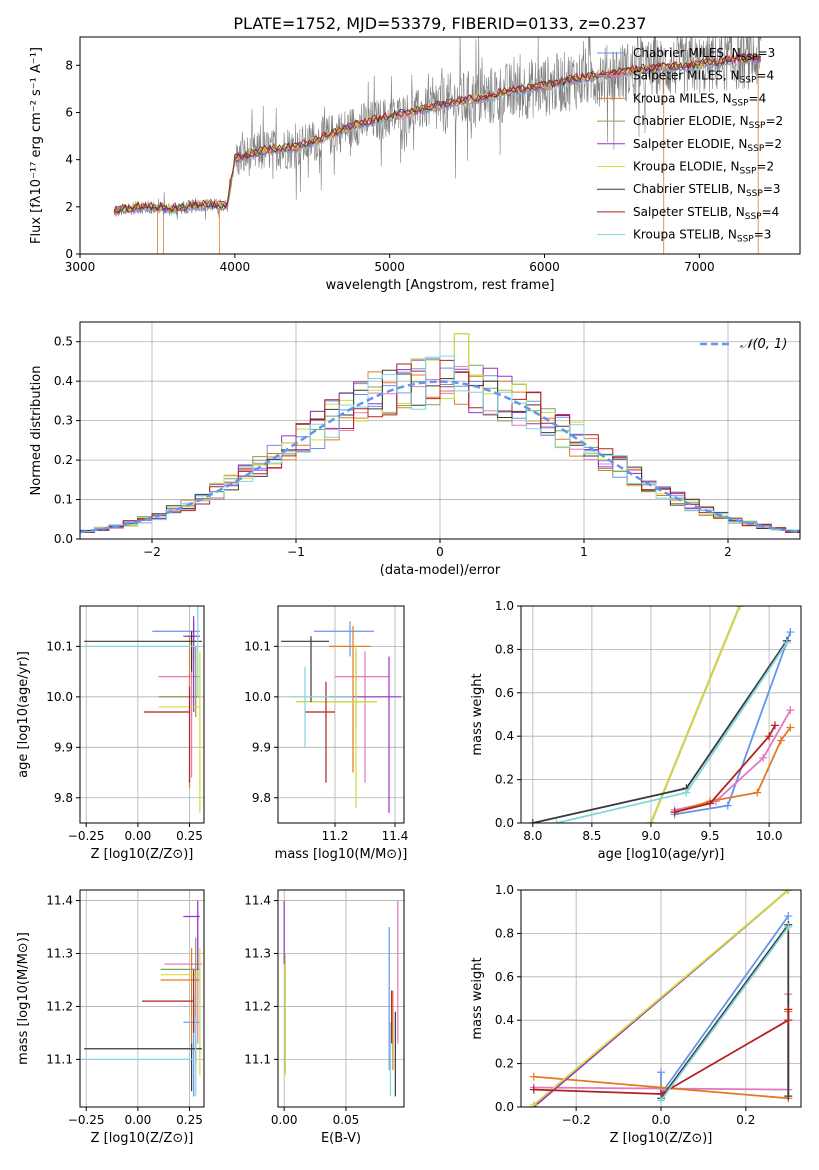 This screenshot has height=1170, width=819. Describe the element at coordinates (63, 342) in the screenshot. I see `y-tick-label: 0.5` at that location.